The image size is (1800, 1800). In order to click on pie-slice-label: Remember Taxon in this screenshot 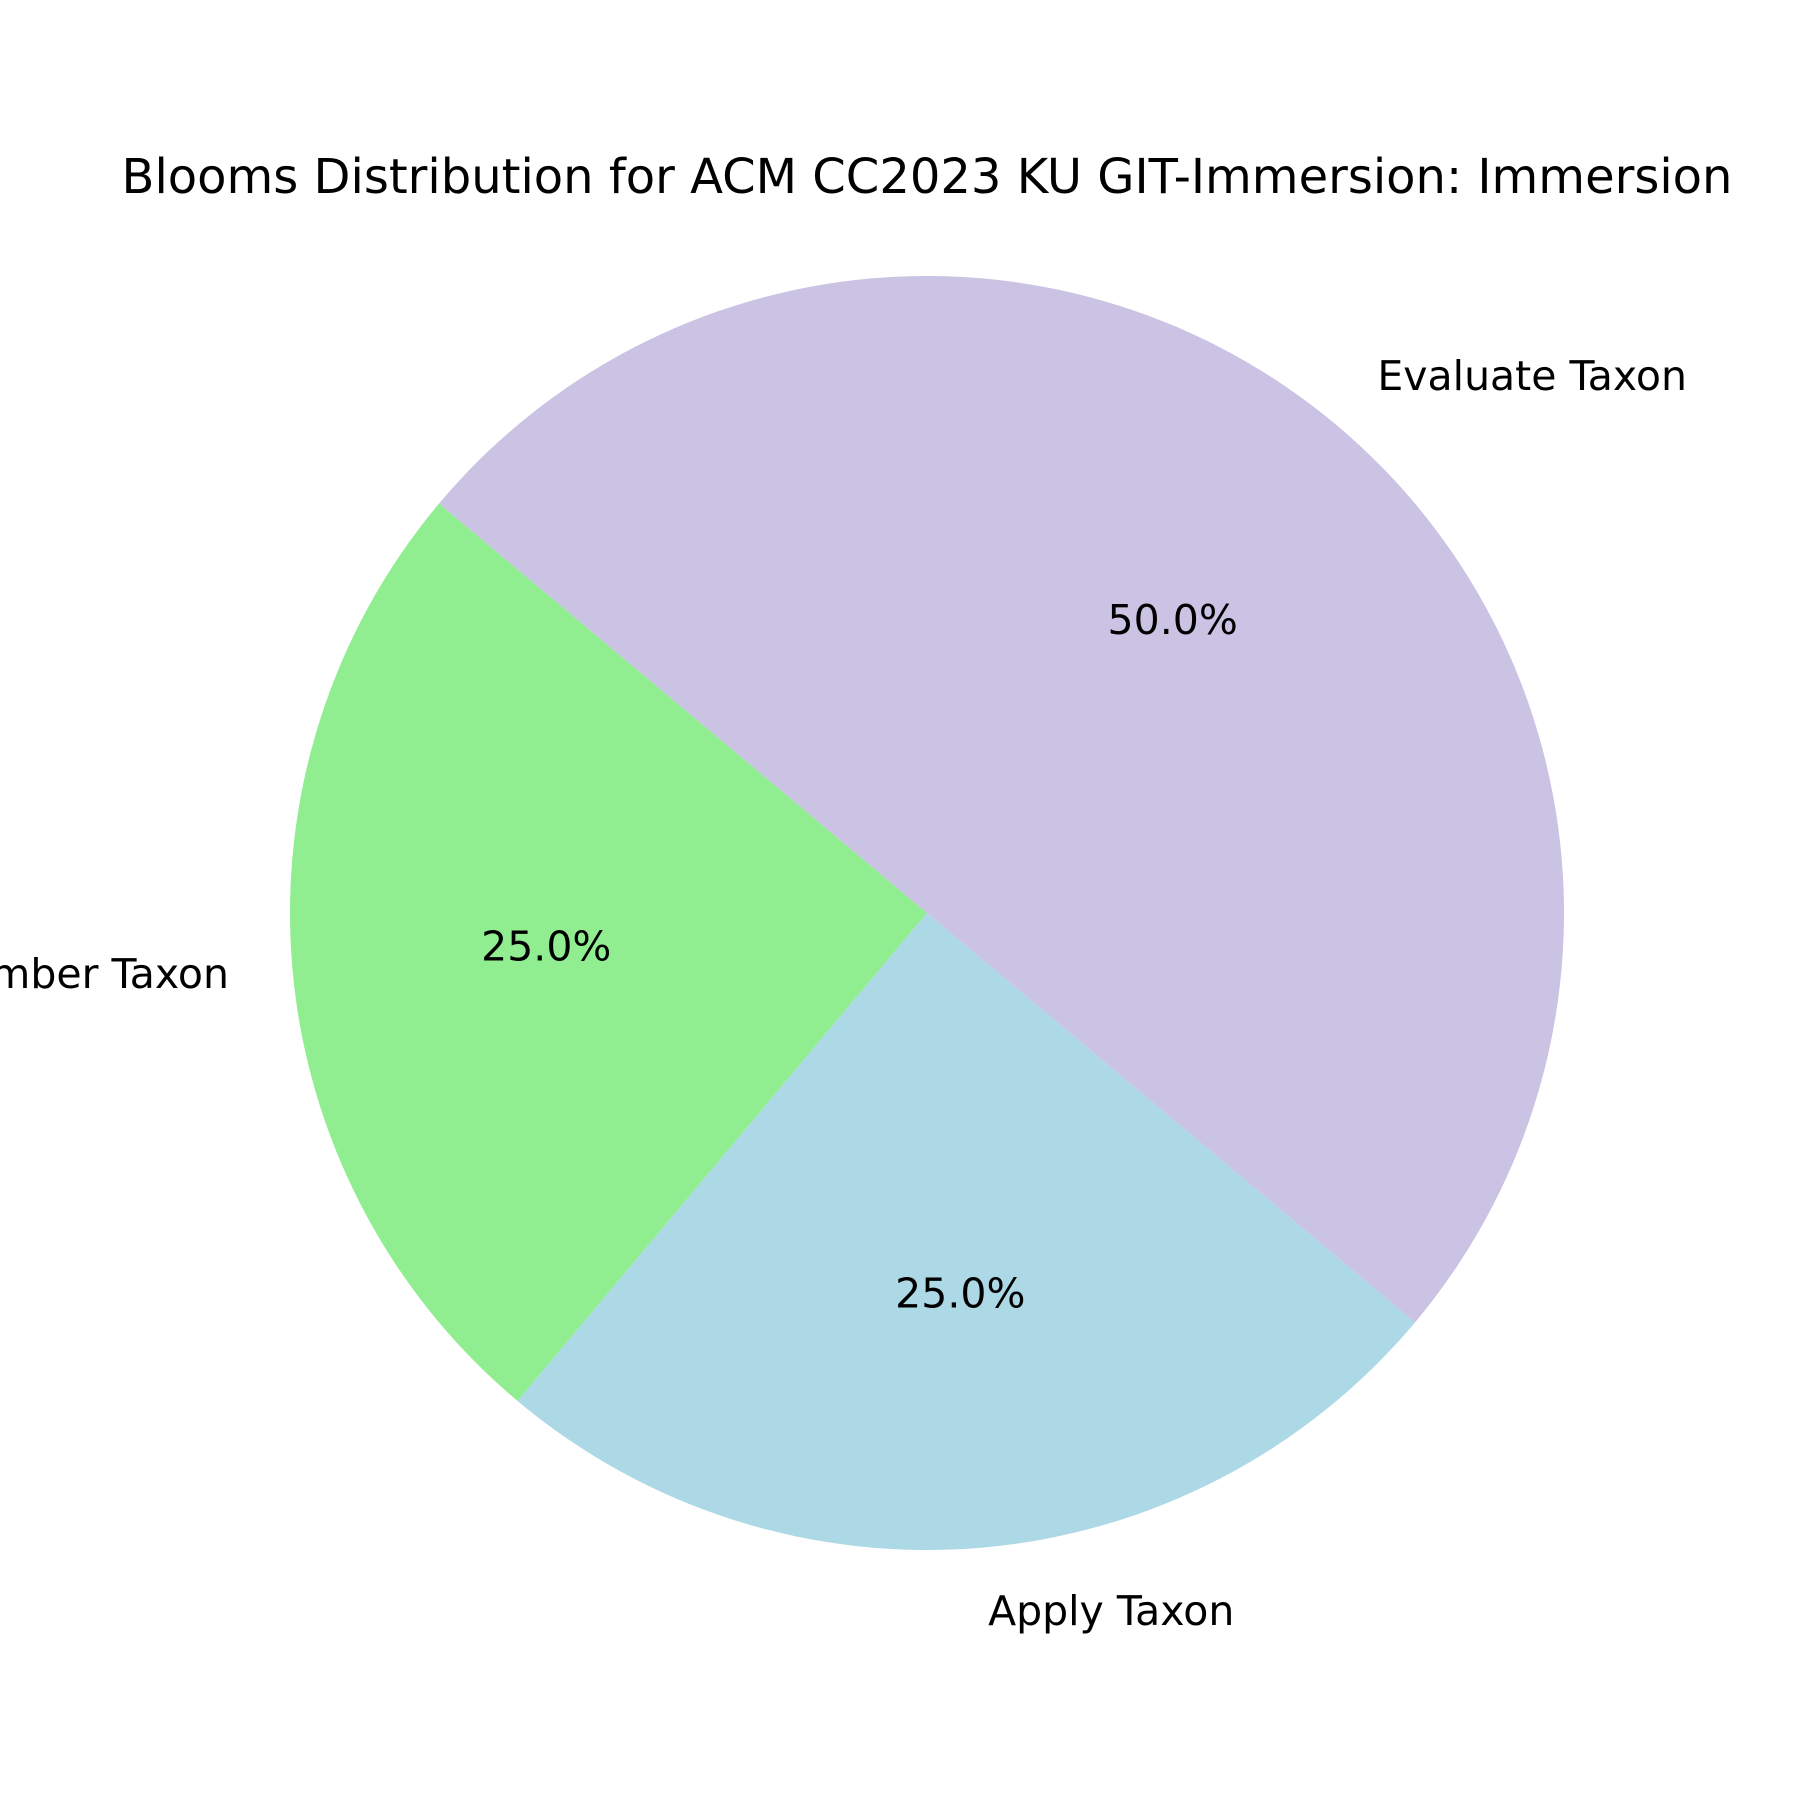, I will do `click(114, 974)`.